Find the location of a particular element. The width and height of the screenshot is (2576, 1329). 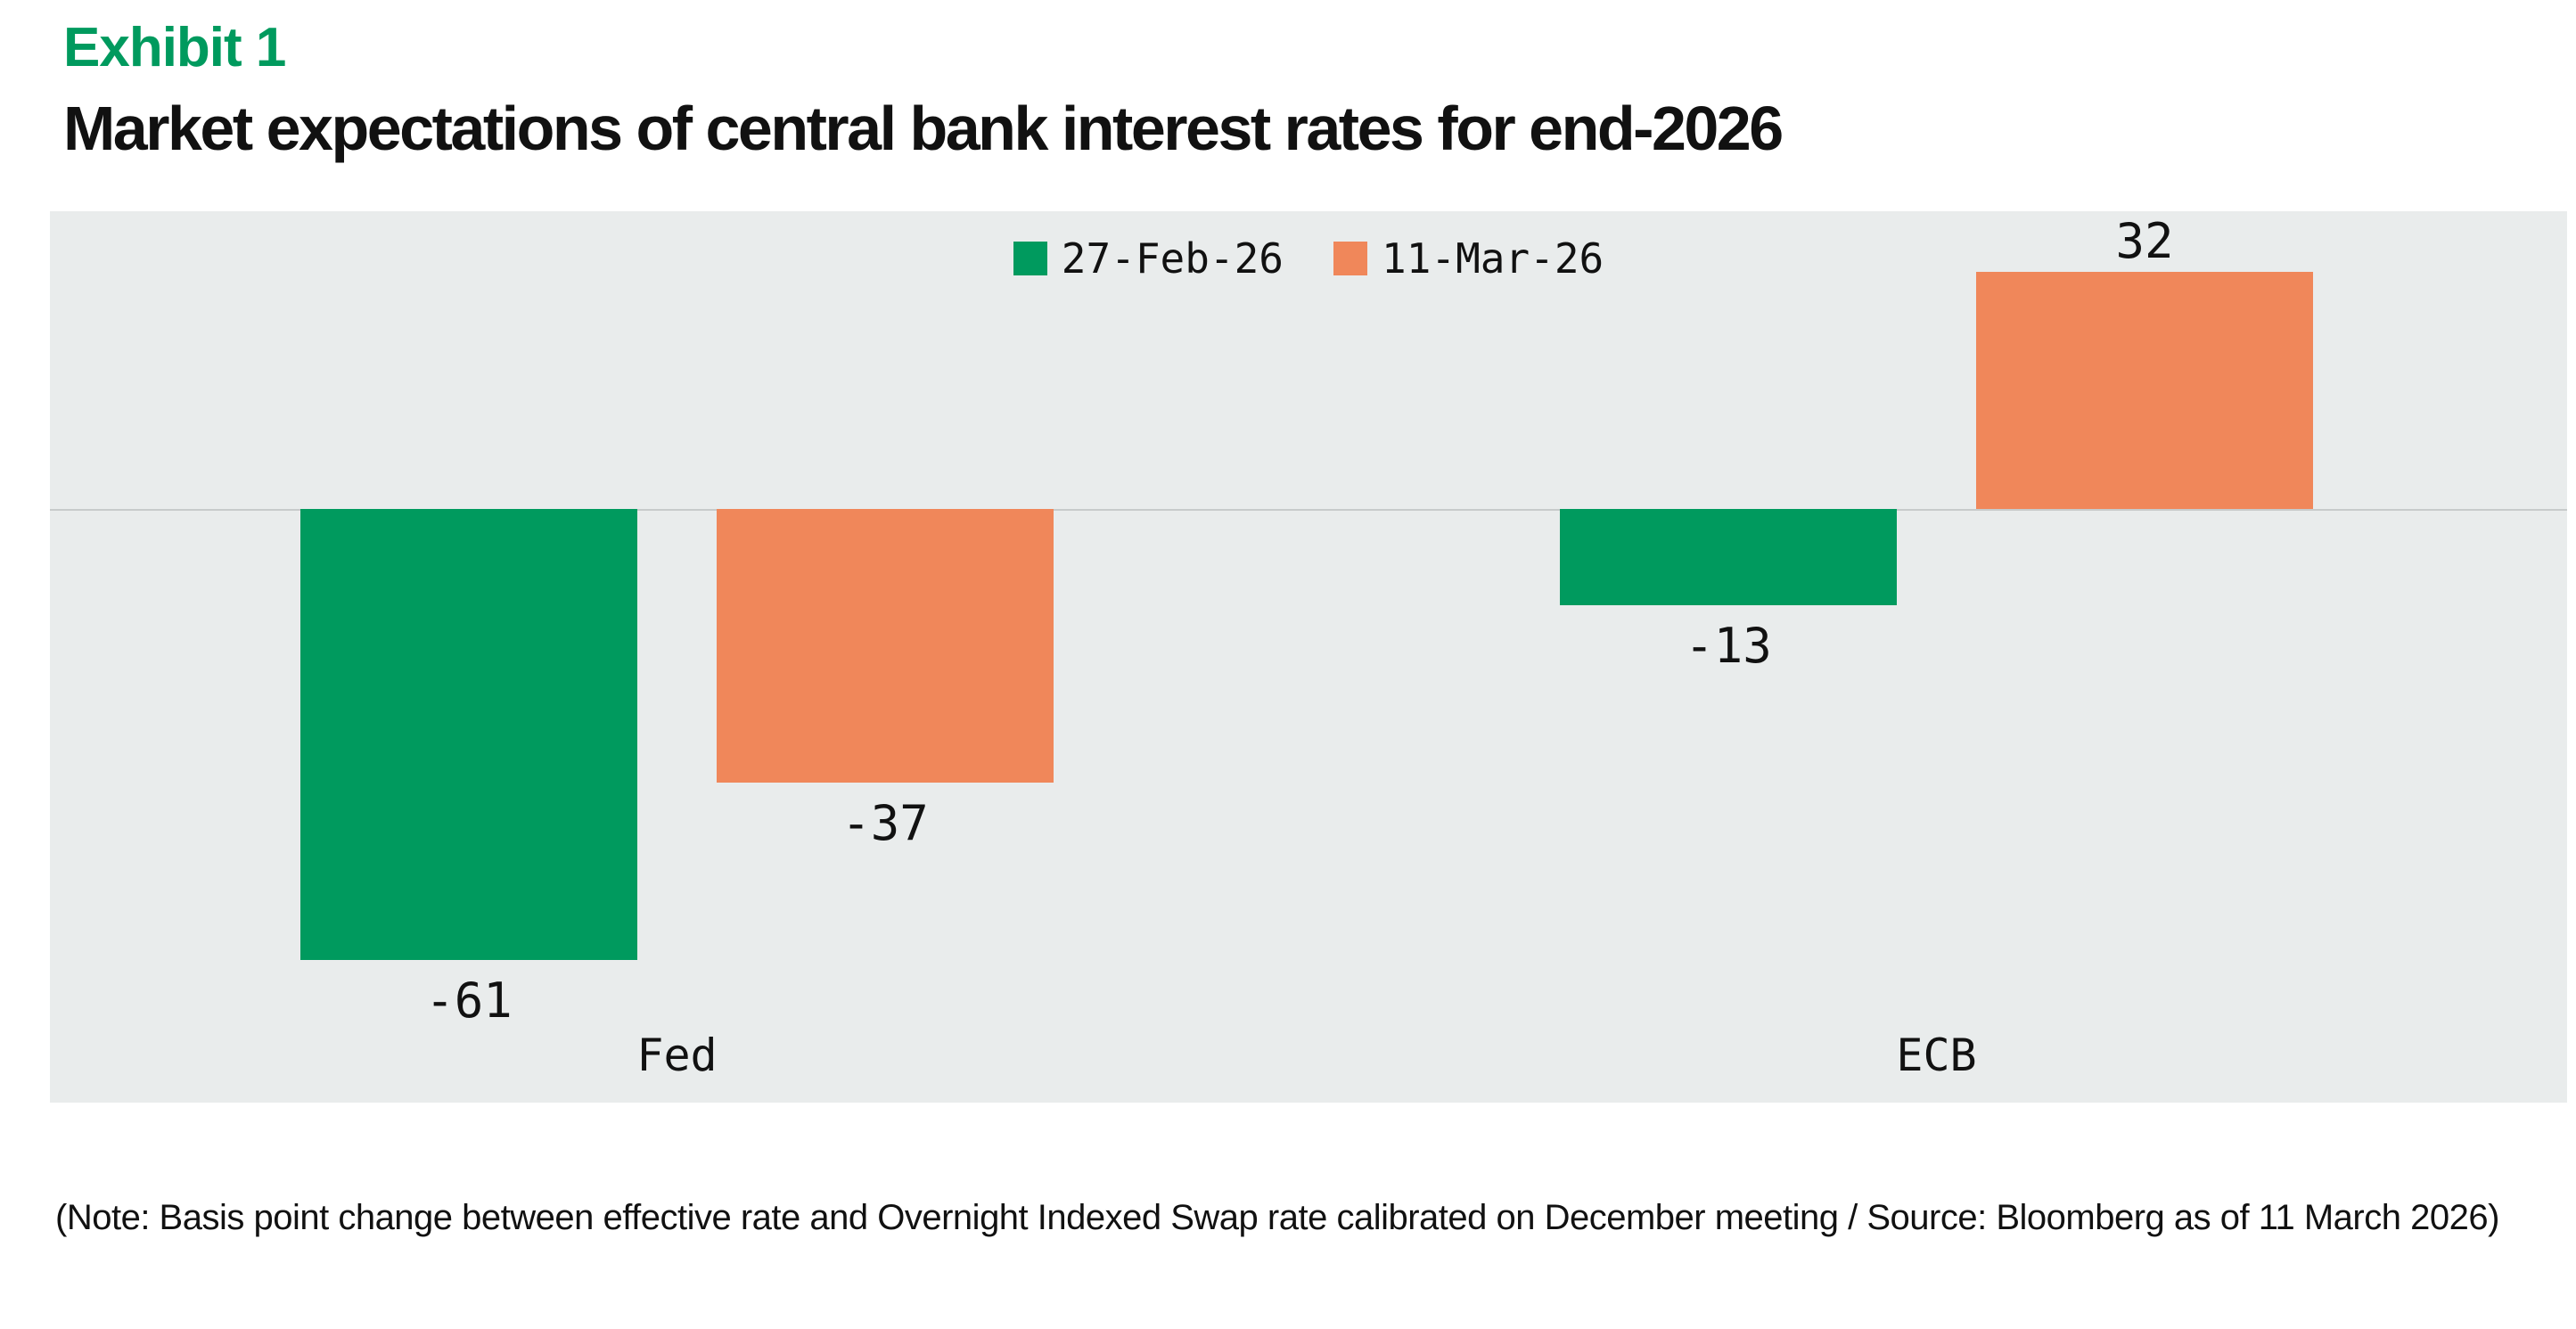

category-label-ecb: ECB is located at coordinates (1937, 1055).